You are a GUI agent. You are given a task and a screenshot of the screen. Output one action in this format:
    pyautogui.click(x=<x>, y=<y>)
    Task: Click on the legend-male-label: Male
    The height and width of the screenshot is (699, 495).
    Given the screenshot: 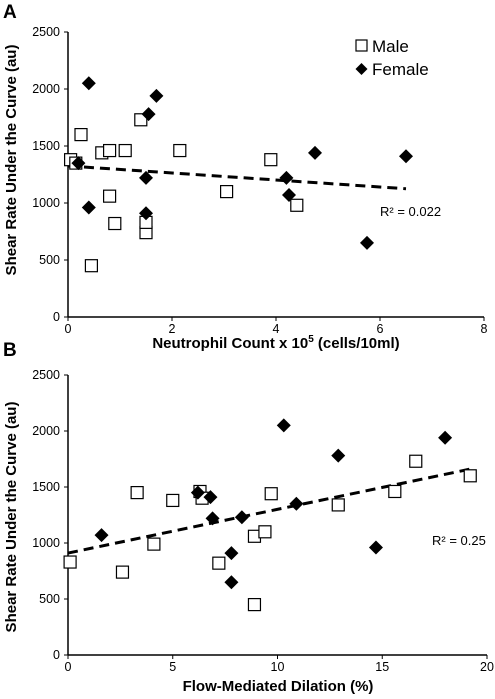 What is the action you would take?
    pyautogui.click(x=390, y=46)
    